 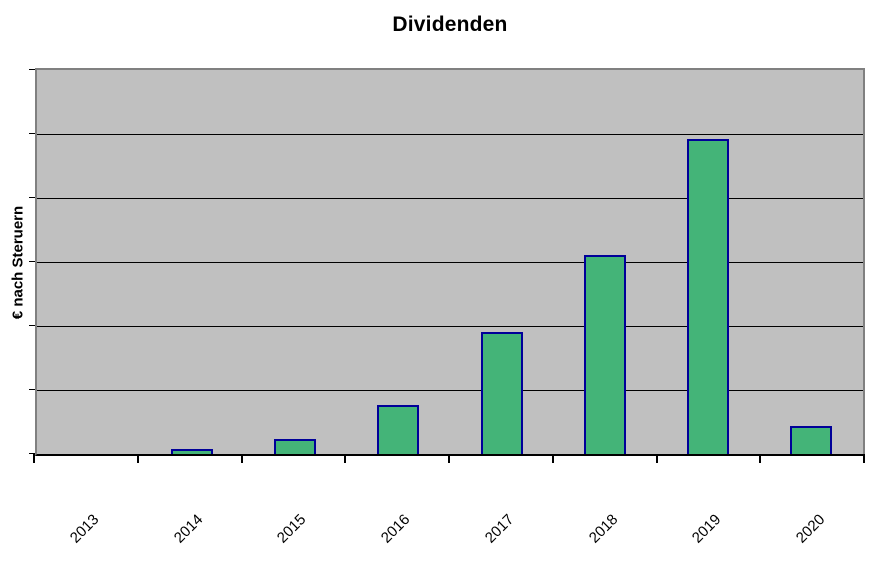 I want to click on bar-2014, so click(x=192, y=451).